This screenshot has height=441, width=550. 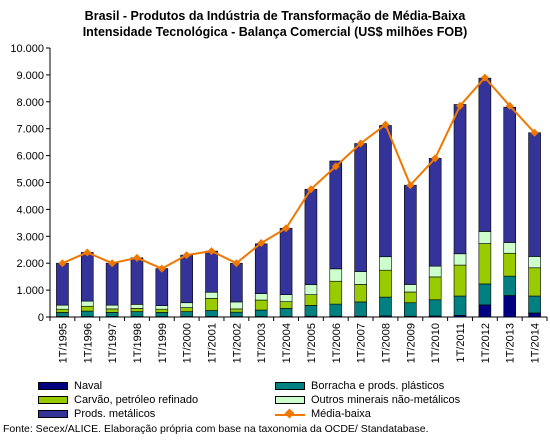 I want to click on y-tick-label: 6.000, so click(x=30, y=157).